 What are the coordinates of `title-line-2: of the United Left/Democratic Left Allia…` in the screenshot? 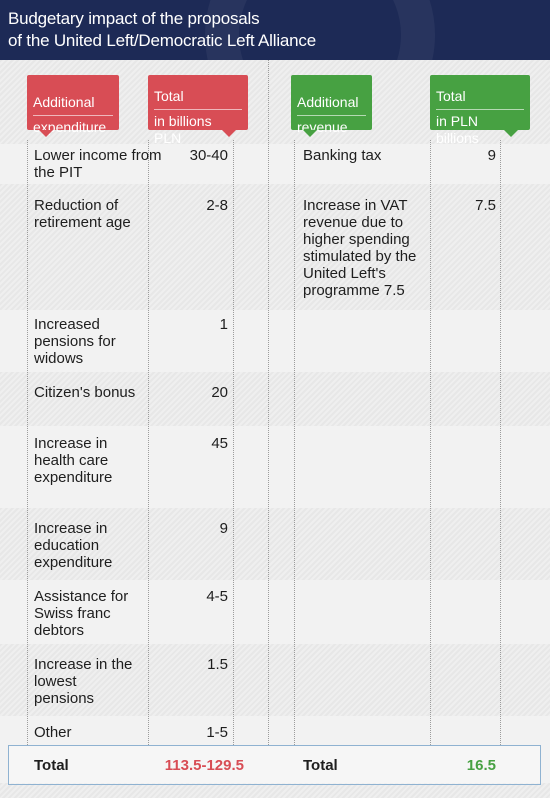 It's located at (162, 40).